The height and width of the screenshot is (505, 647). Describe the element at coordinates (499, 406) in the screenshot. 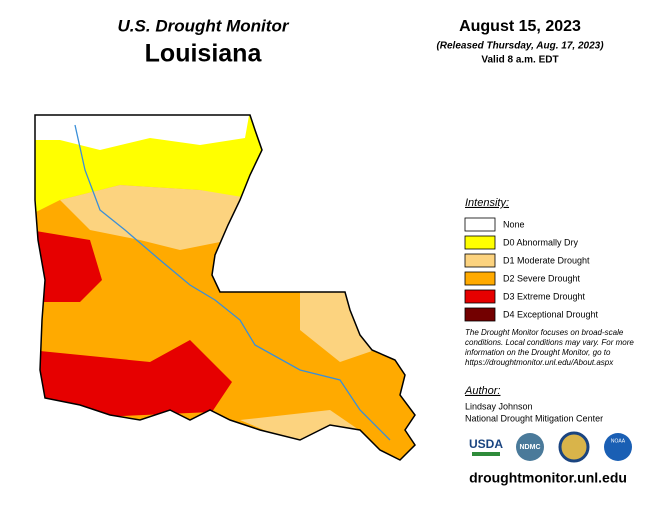

I see `author-line: Lindsay Johnson` at that location.